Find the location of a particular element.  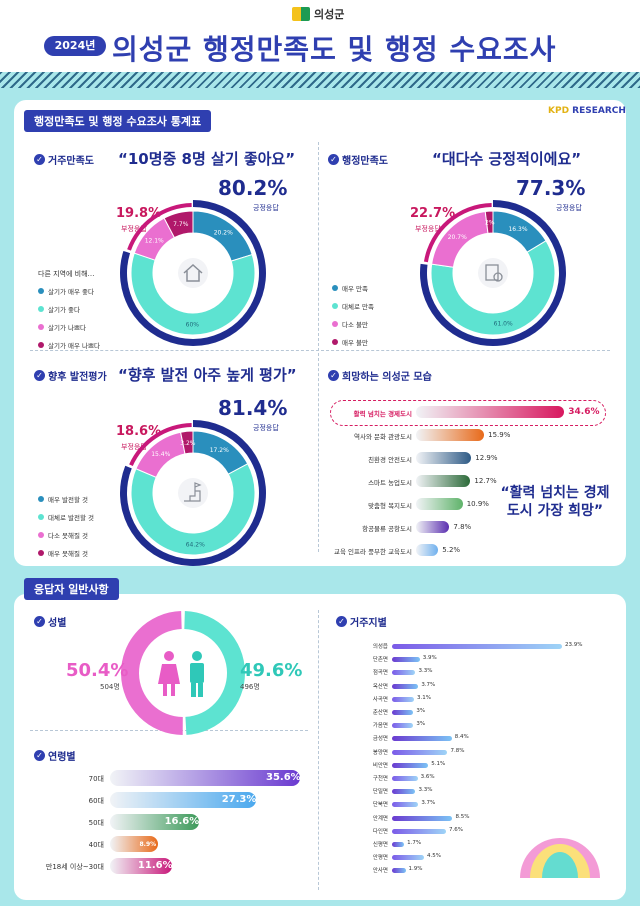

legend-item: 다소 불만 is located at coordinates (353, 324).